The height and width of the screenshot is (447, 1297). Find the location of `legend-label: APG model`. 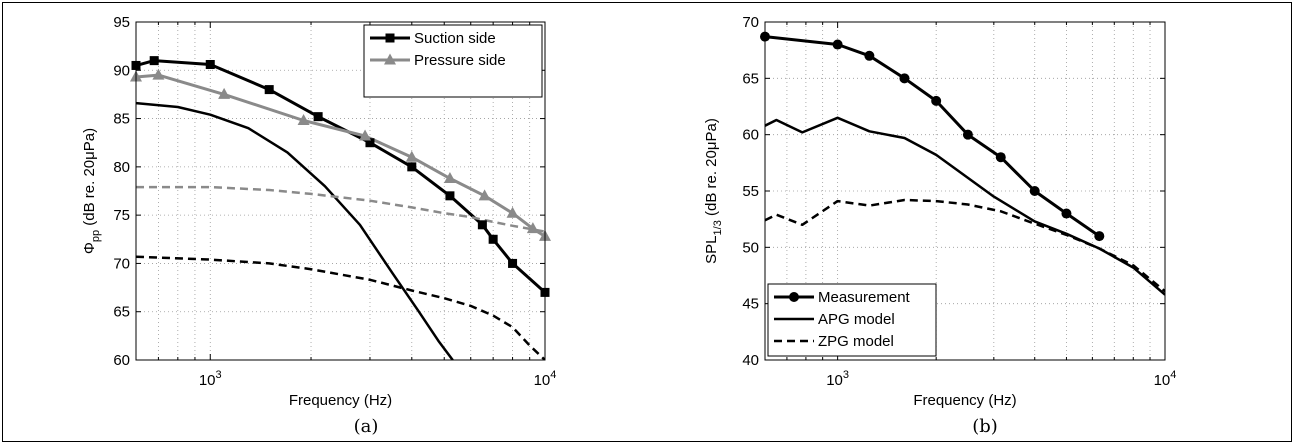

legend-label: APG model is located at coordinates (856, 319).